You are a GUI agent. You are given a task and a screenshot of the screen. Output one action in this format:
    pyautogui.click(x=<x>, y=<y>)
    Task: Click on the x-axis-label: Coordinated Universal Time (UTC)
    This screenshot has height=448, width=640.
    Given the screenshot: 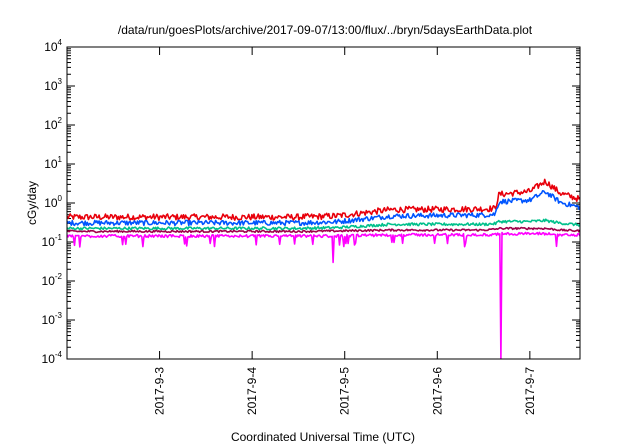 What is the action you would take?
    pyautogui.click(x=323, y=437)
    